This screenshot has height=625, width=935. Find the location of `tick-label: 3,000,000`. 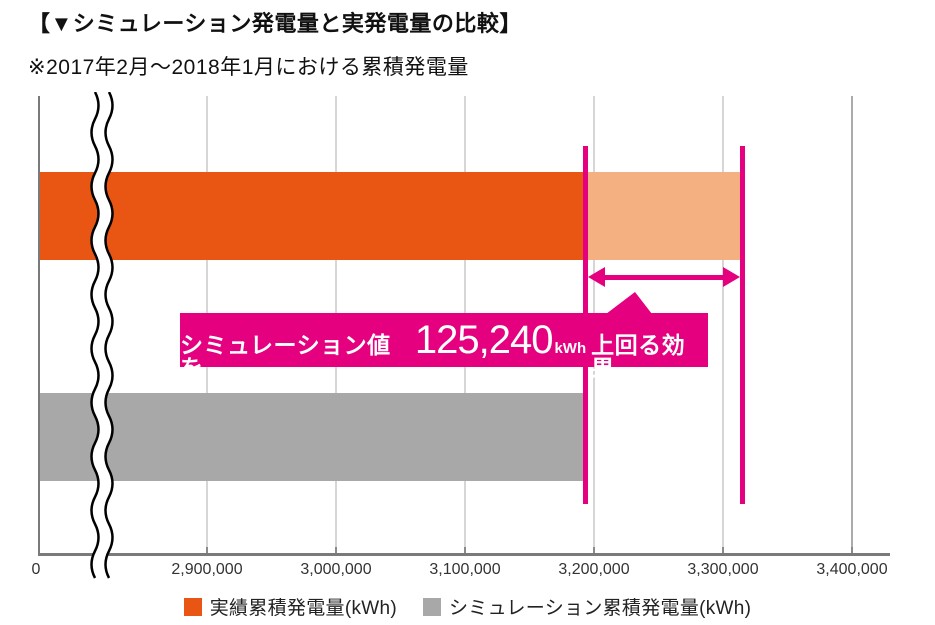

tick-label: 3,000,000 is located at coordinates (336, 569).